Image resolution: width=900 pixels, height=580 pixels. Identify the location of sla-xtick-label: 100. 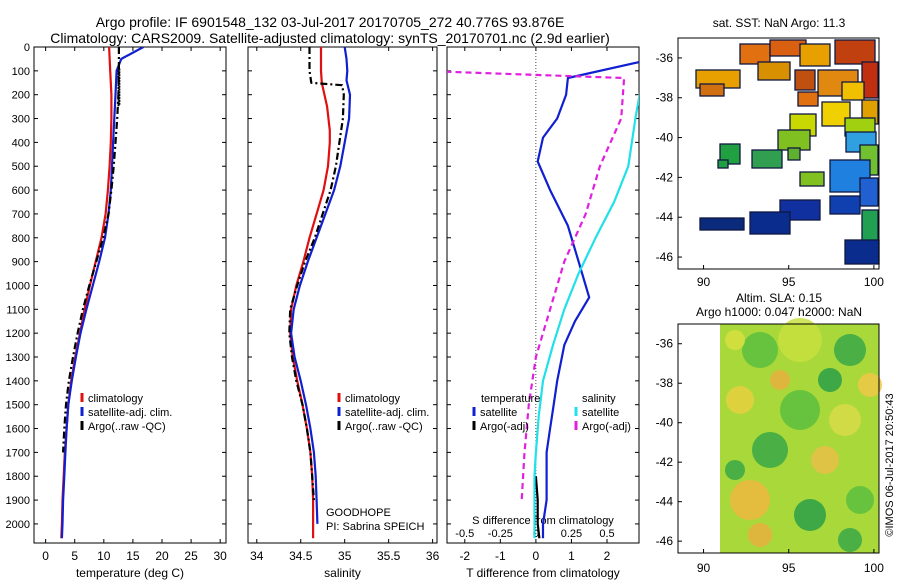
(874, 568).